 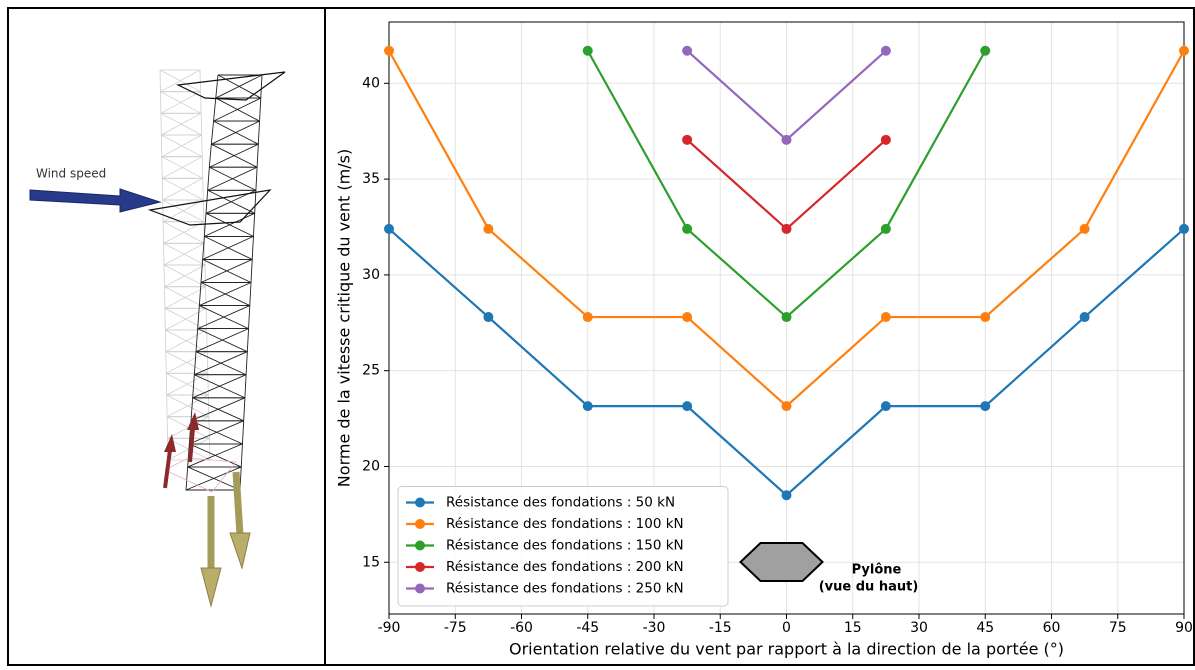 I want to click on x-tick-label: -75, so click(x=455, y=628).